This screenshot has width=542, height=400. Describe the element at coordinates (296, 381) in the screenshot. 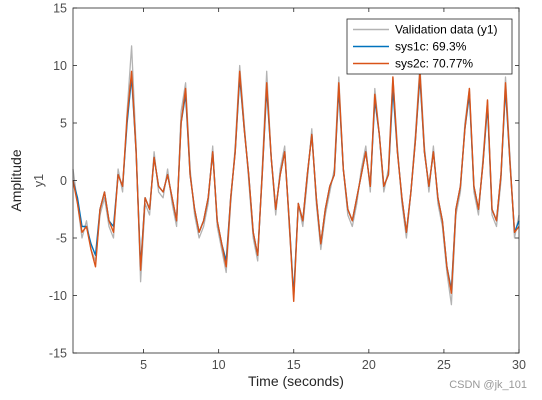

I see `x-axis-label: Time (seconds)` at that location.